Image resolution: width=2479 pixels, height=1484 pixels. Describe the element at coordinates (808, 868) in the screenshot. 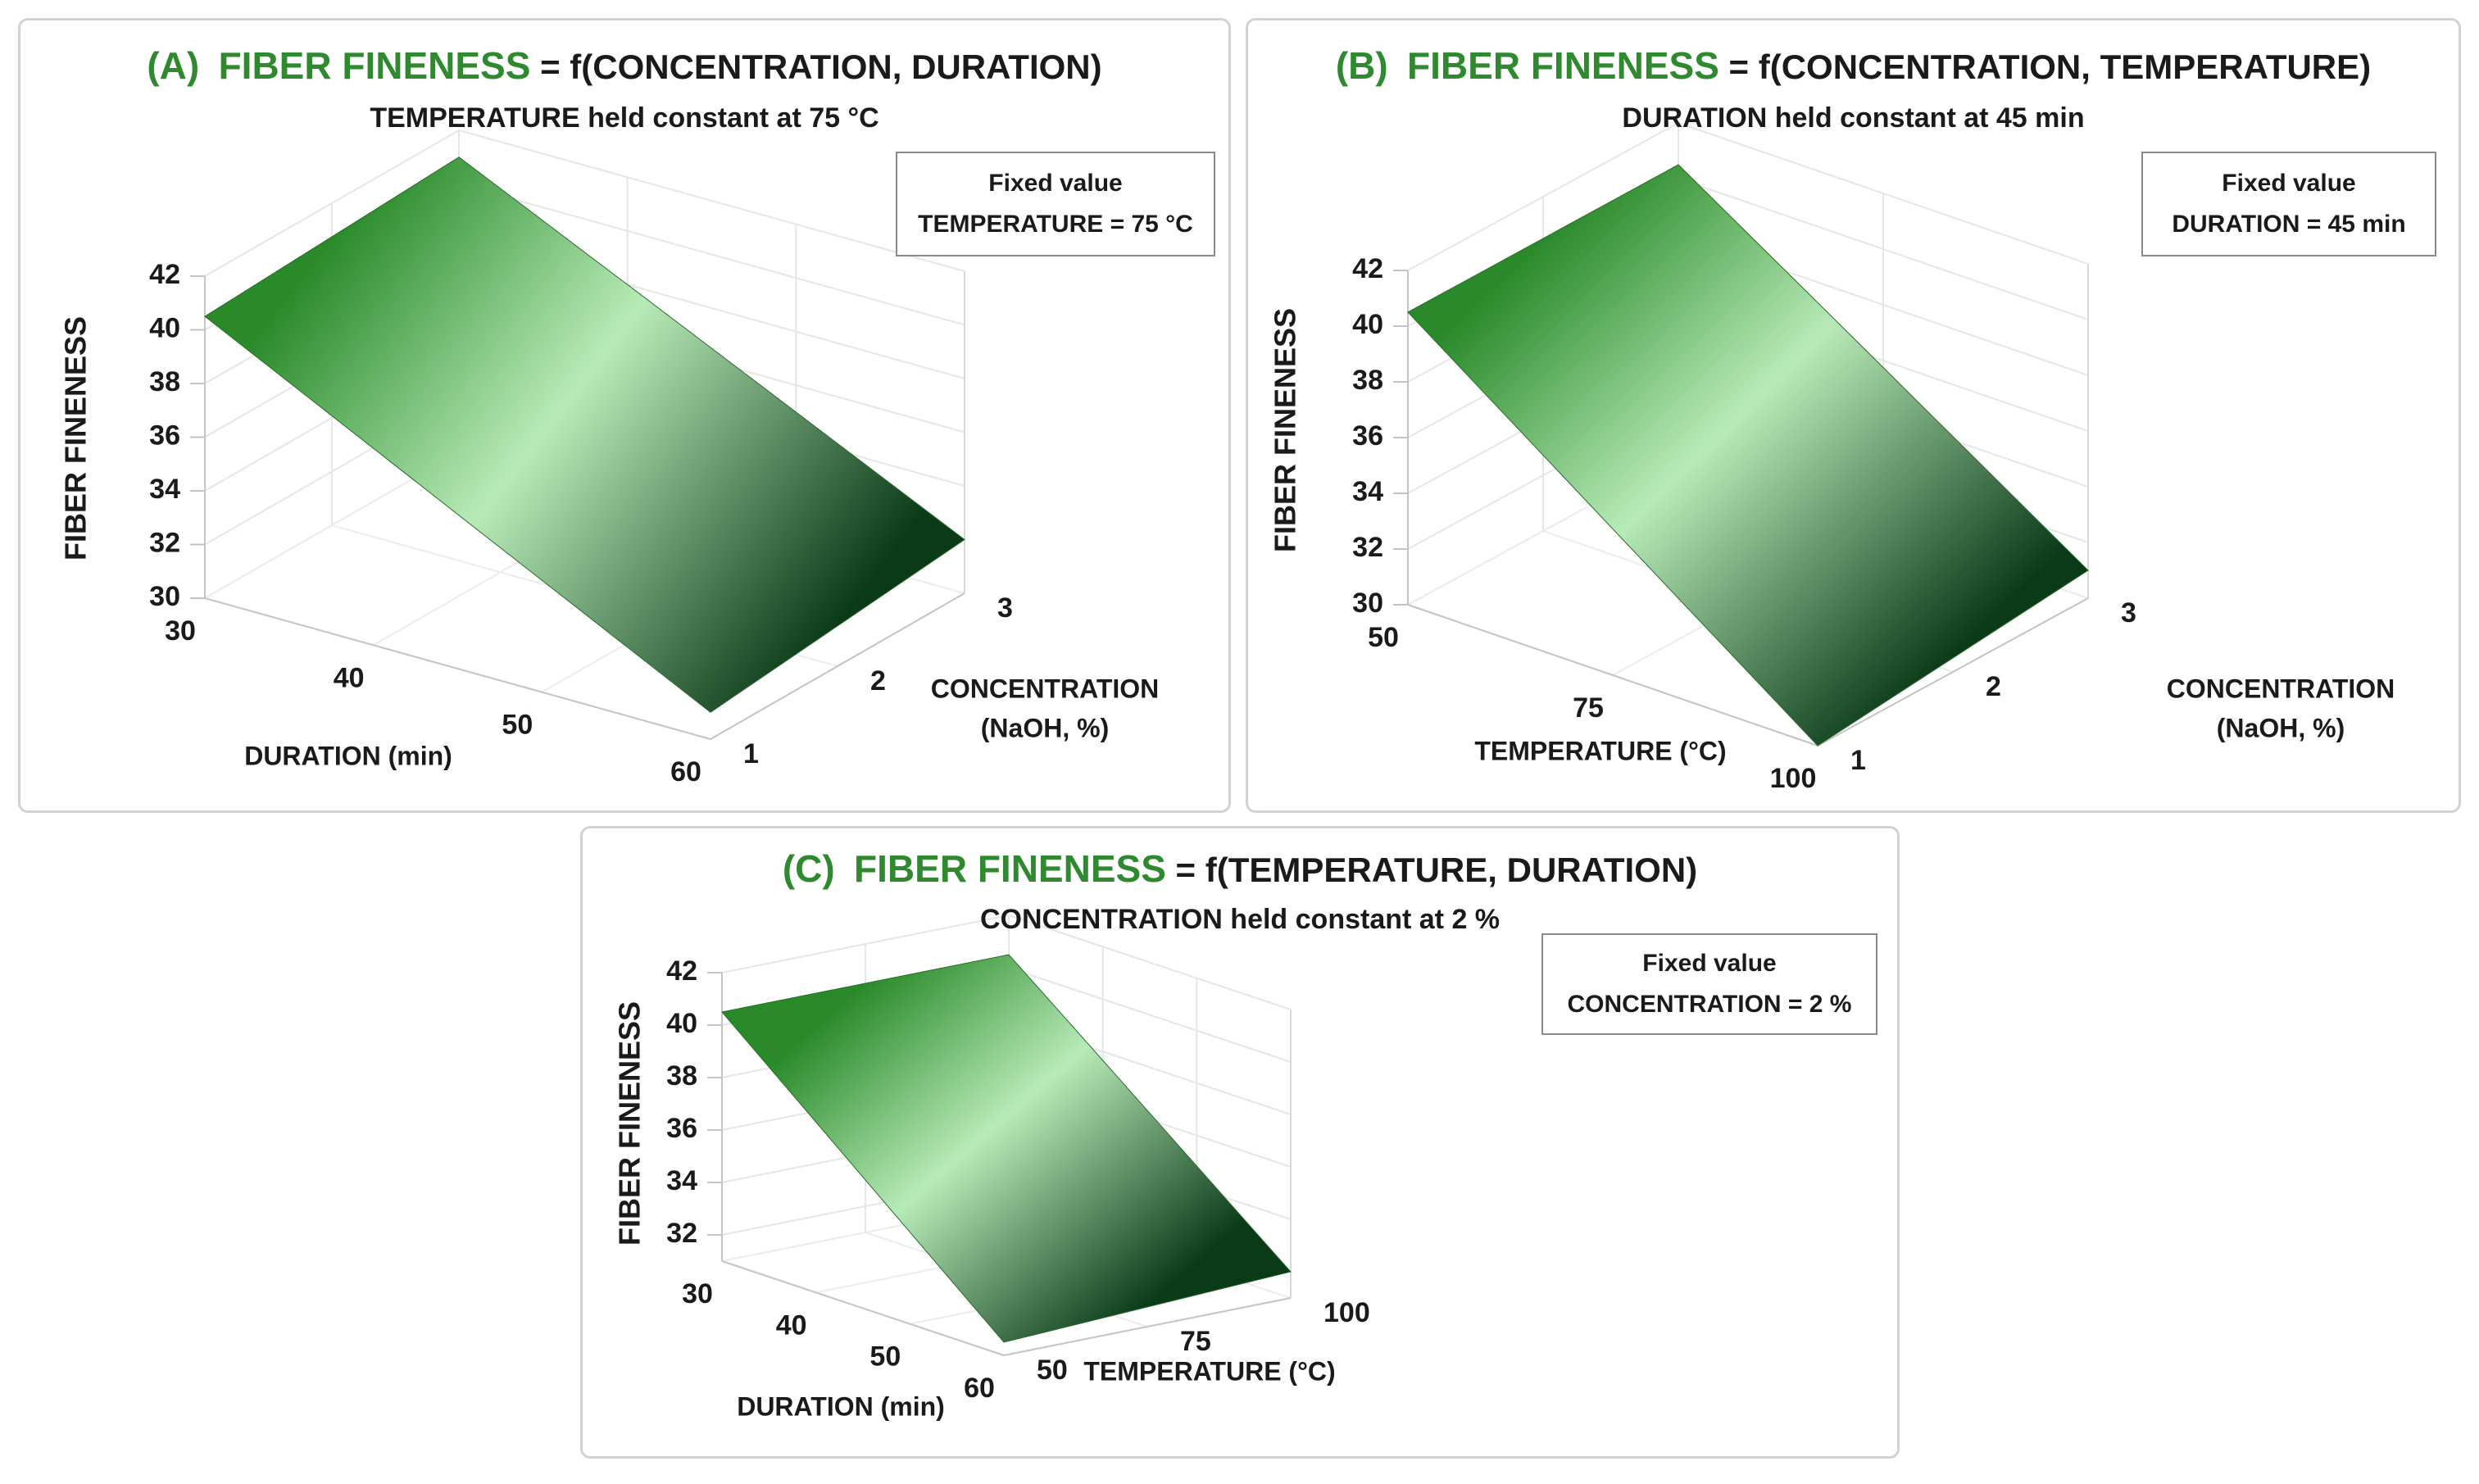

I see `panel-c-label: (C)` at that location.